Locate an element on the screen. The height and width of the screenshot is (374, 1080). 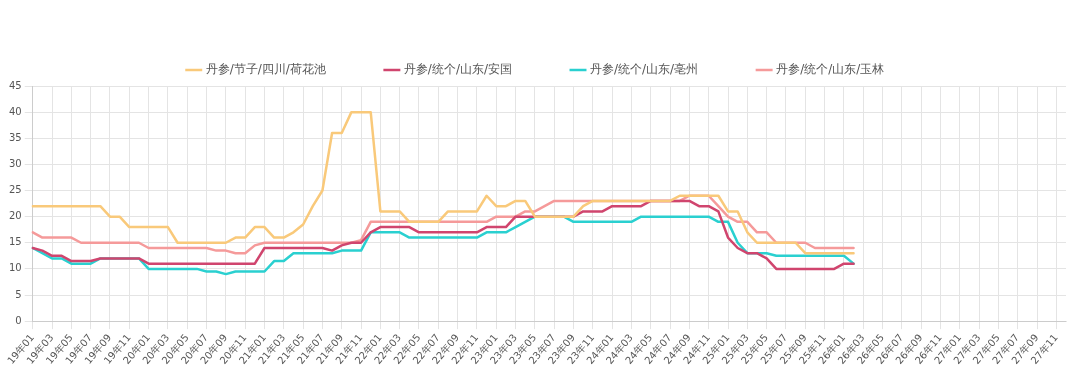
legend-label: 丹参/统个/山东/亳州 is located at coordinates (644, 69).